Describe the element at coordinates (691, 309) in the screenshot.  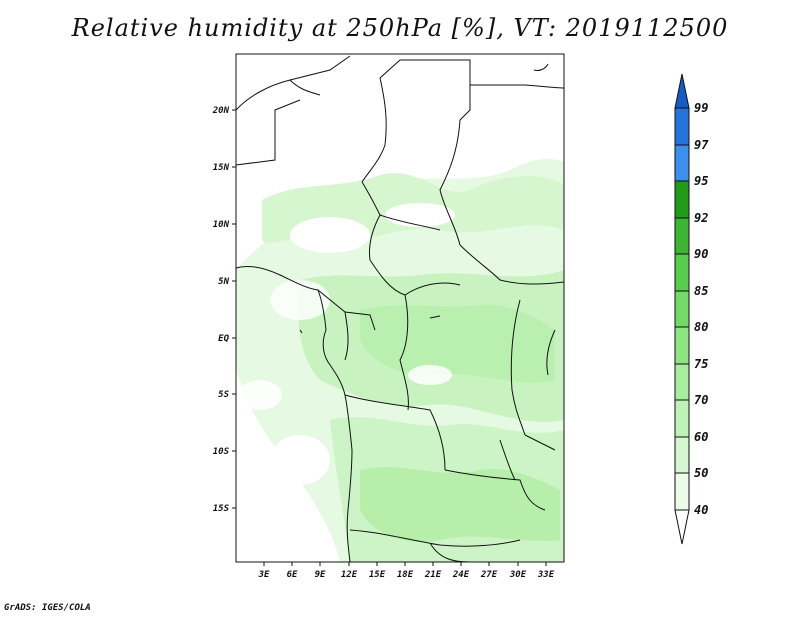
I see `colorbar: 40 50 60 70 75 80 85 90 92 95 97 99` at that location.